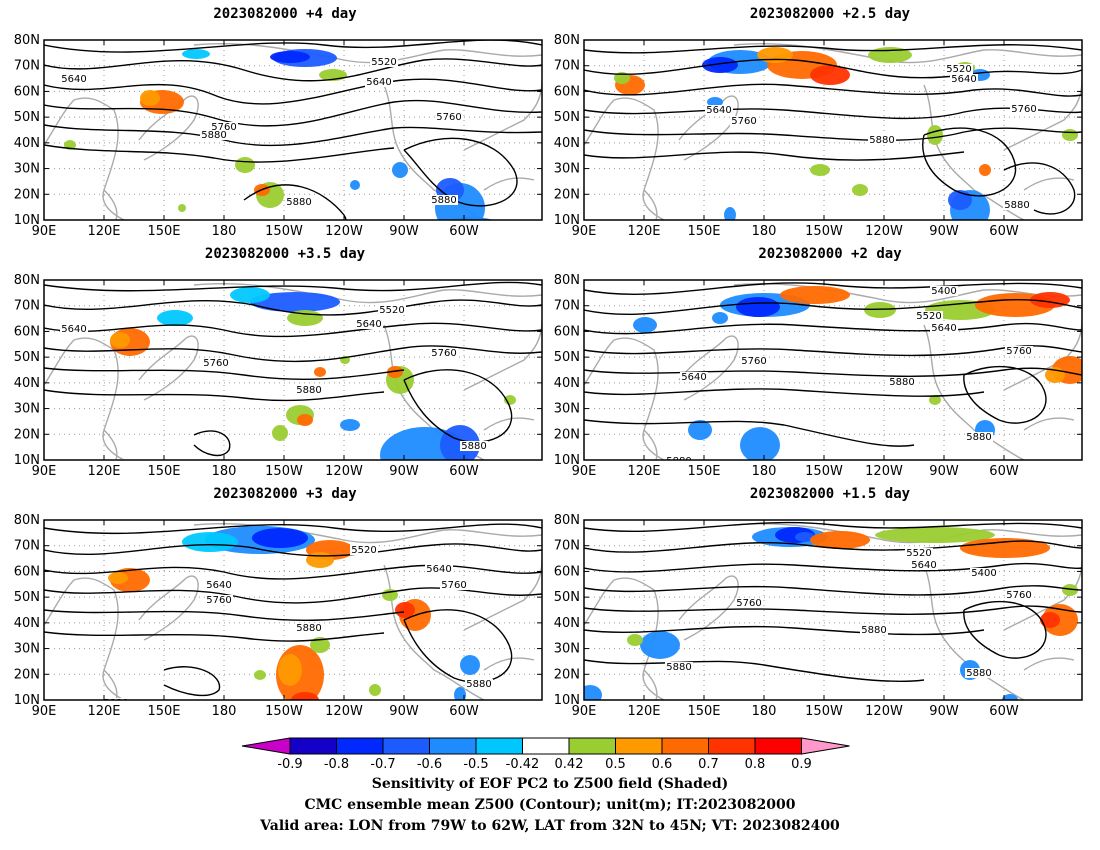 This screenshot has height=850, width=1100. Describe the element at coordinates (615, 764) in the screenshot. I see `colorbar-label: 0.5` at that location.